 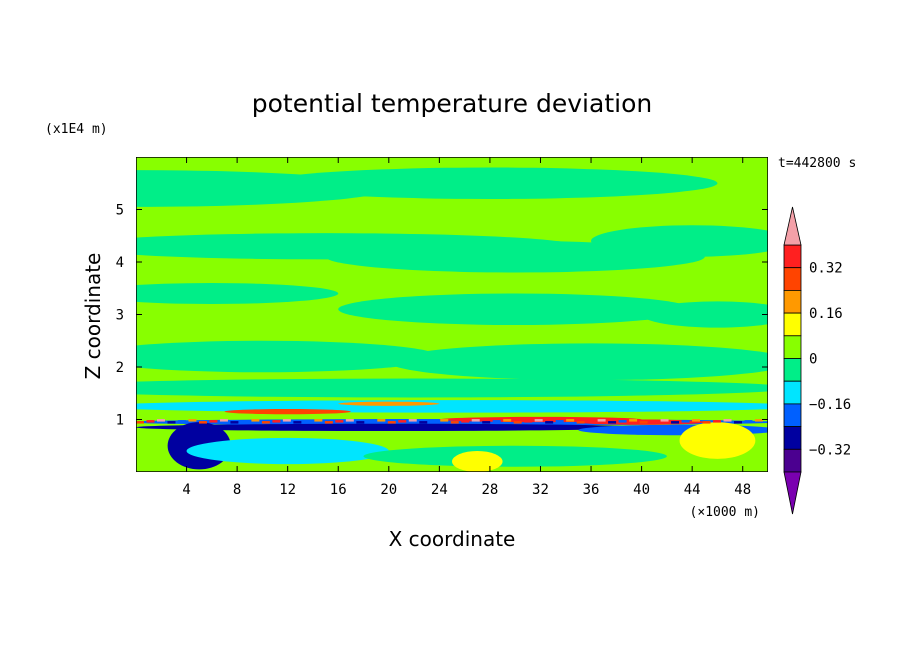 I want to click on y-unit-label: (x1E4 m), so click(x=76, y=129).